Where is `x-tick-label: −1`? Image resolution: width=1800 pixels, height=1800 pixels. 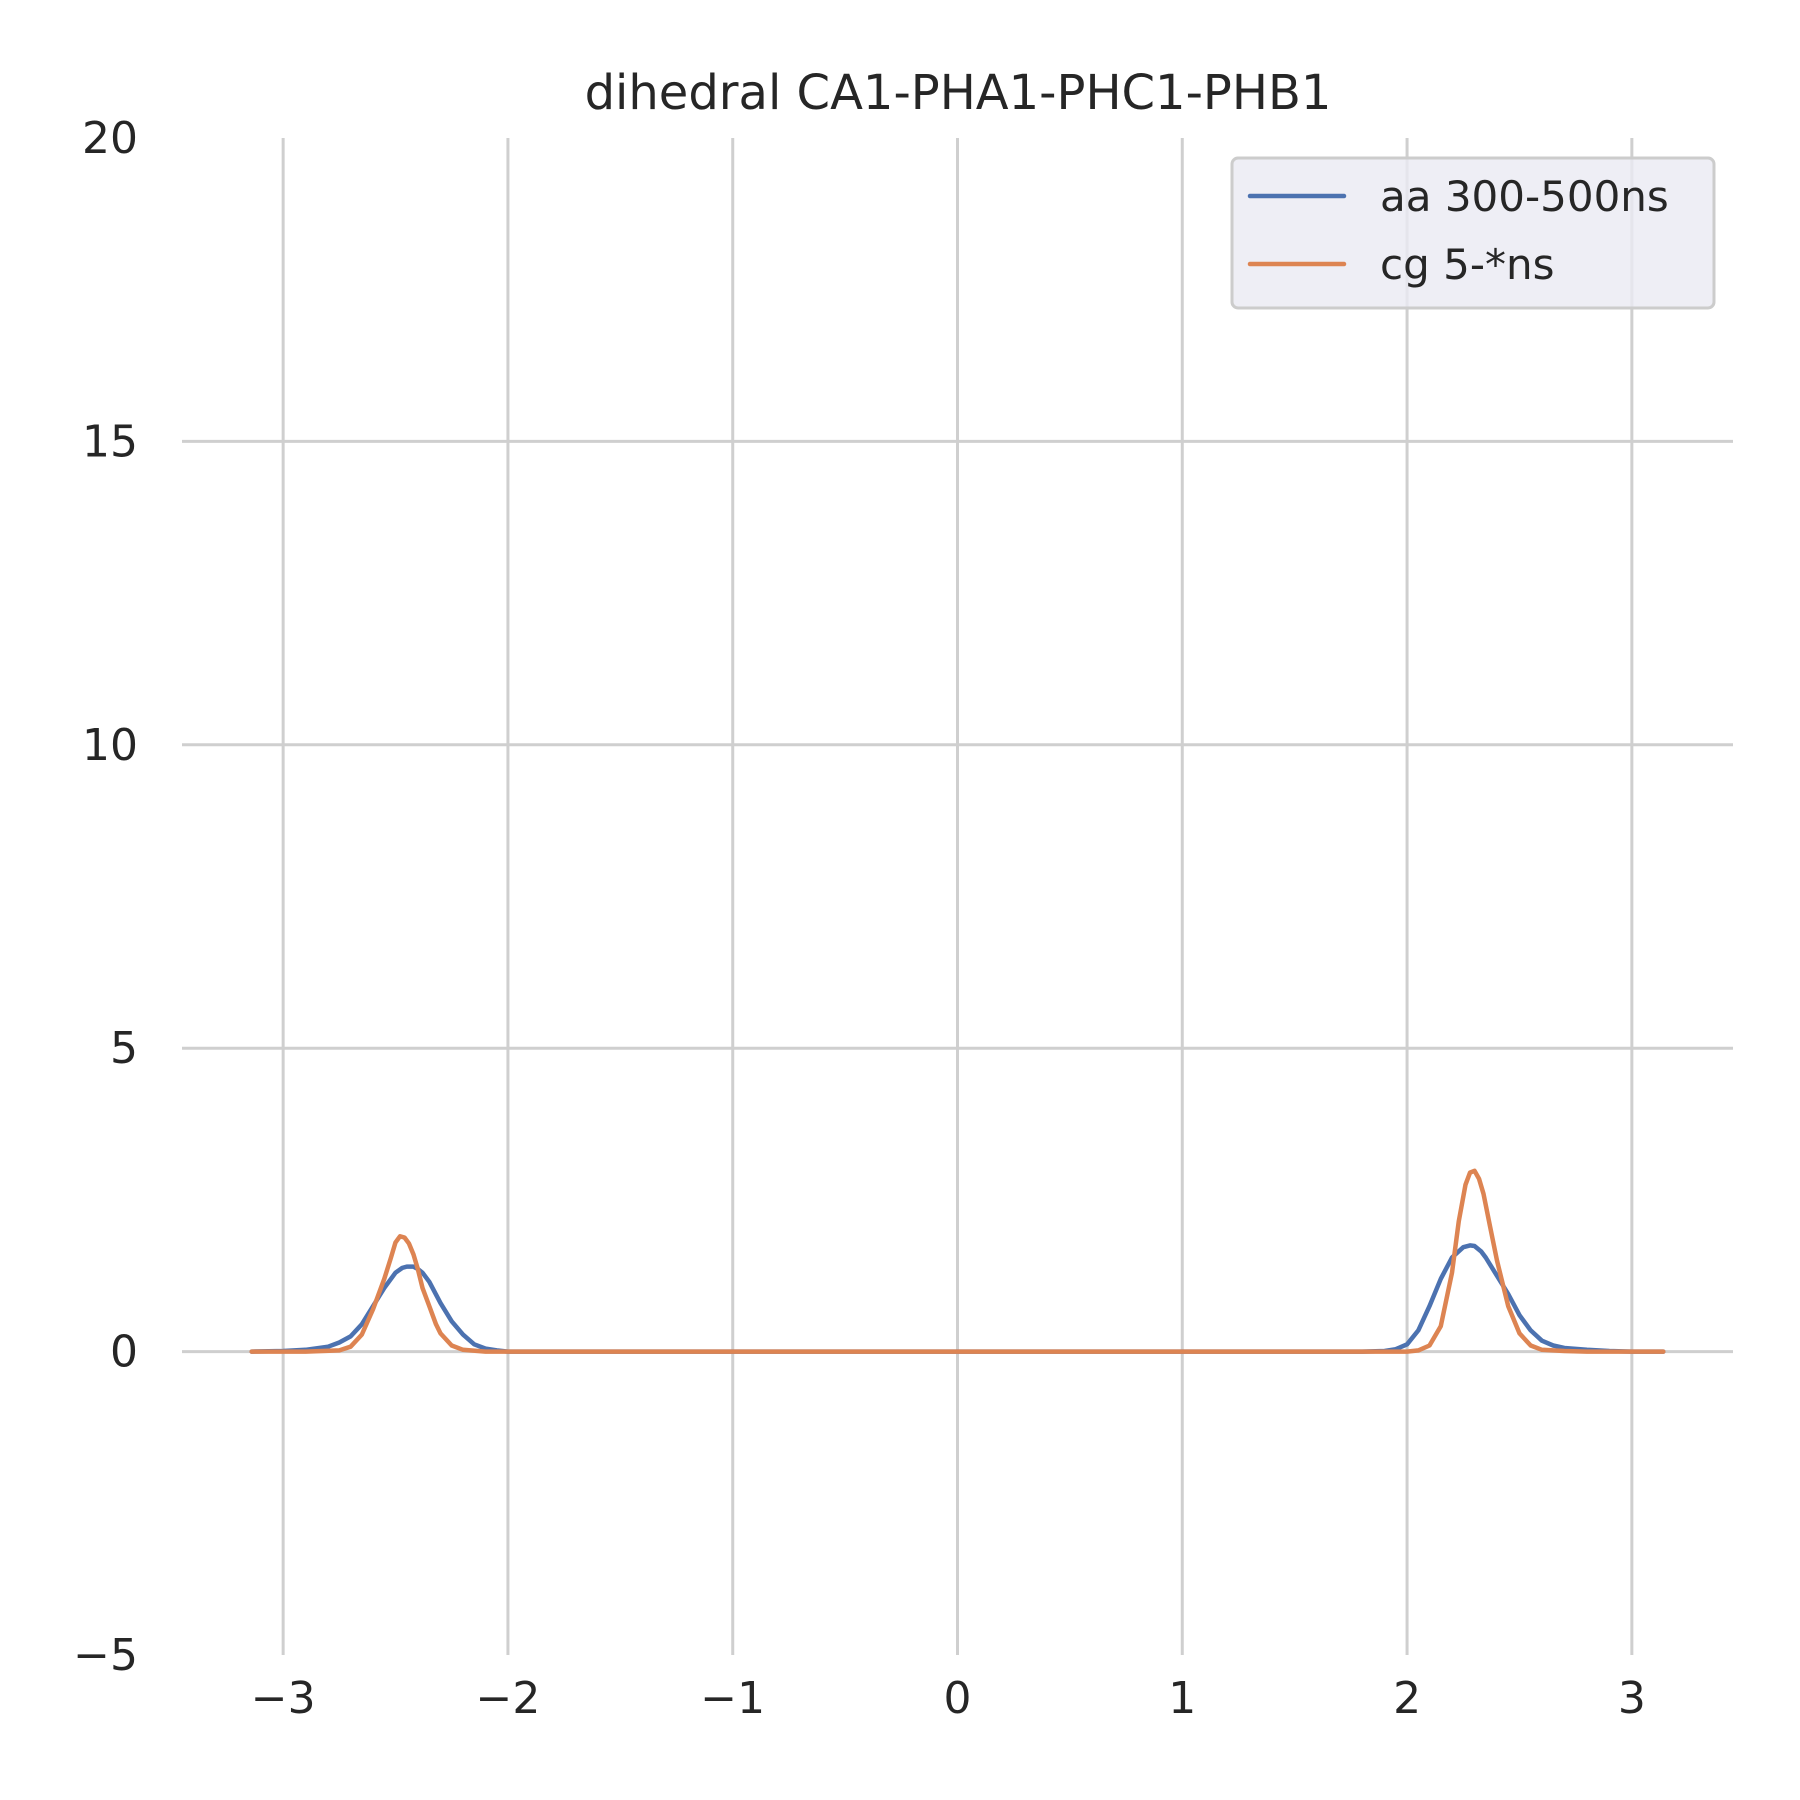 x-tick-label: −1 is located at coordinates (732, 1698).